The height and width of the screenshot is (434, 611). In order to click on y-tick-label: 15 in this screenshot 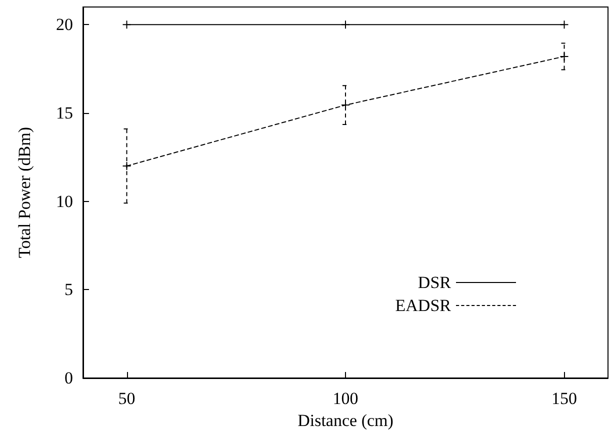, I will do `click(64, 113)`.